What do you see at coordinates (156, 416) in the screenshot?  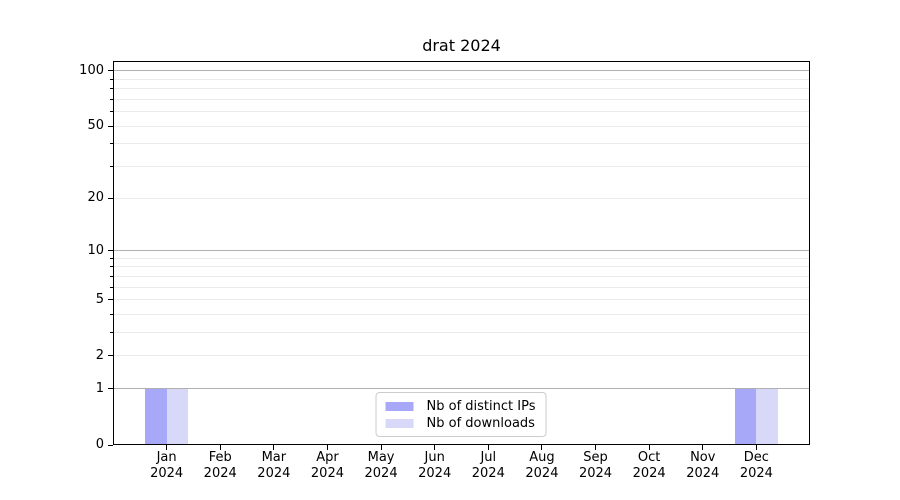 I see `bar-jan-distinct-ips` at bounding box center [156, 416].